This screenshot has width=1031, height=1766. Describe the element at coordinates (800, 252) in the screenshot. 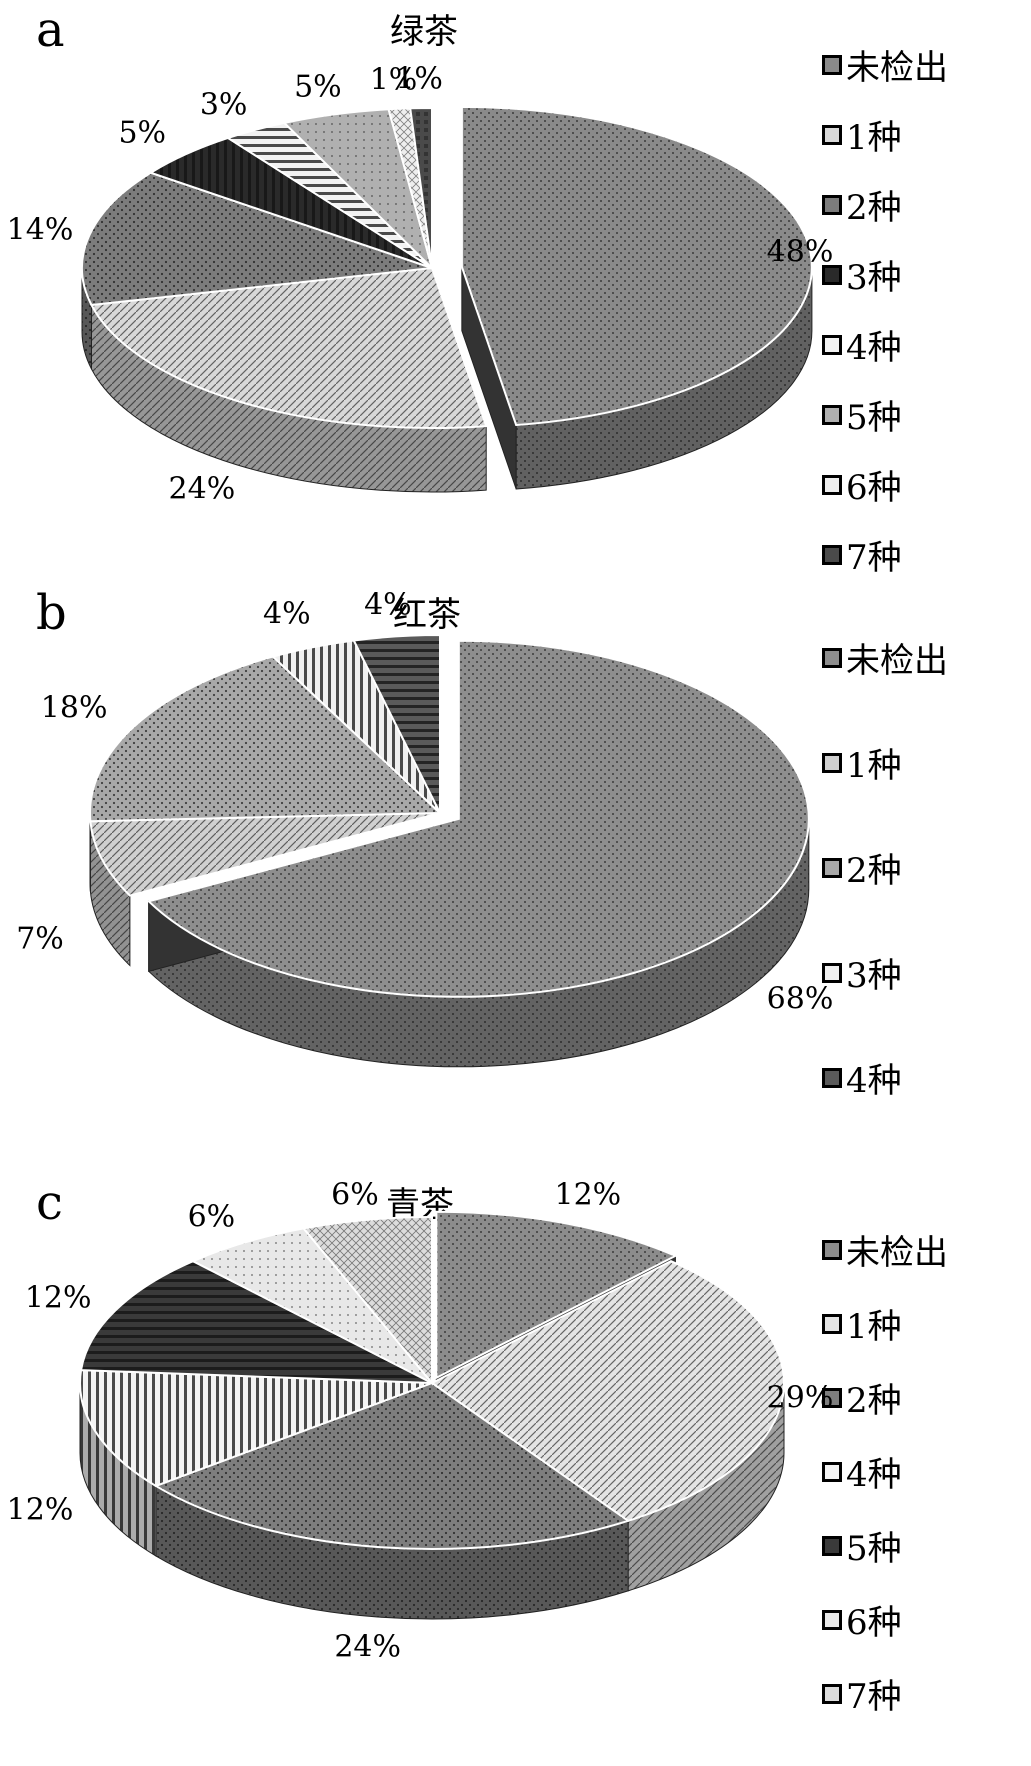

I see `slice-percent-label: 48%` at that location.